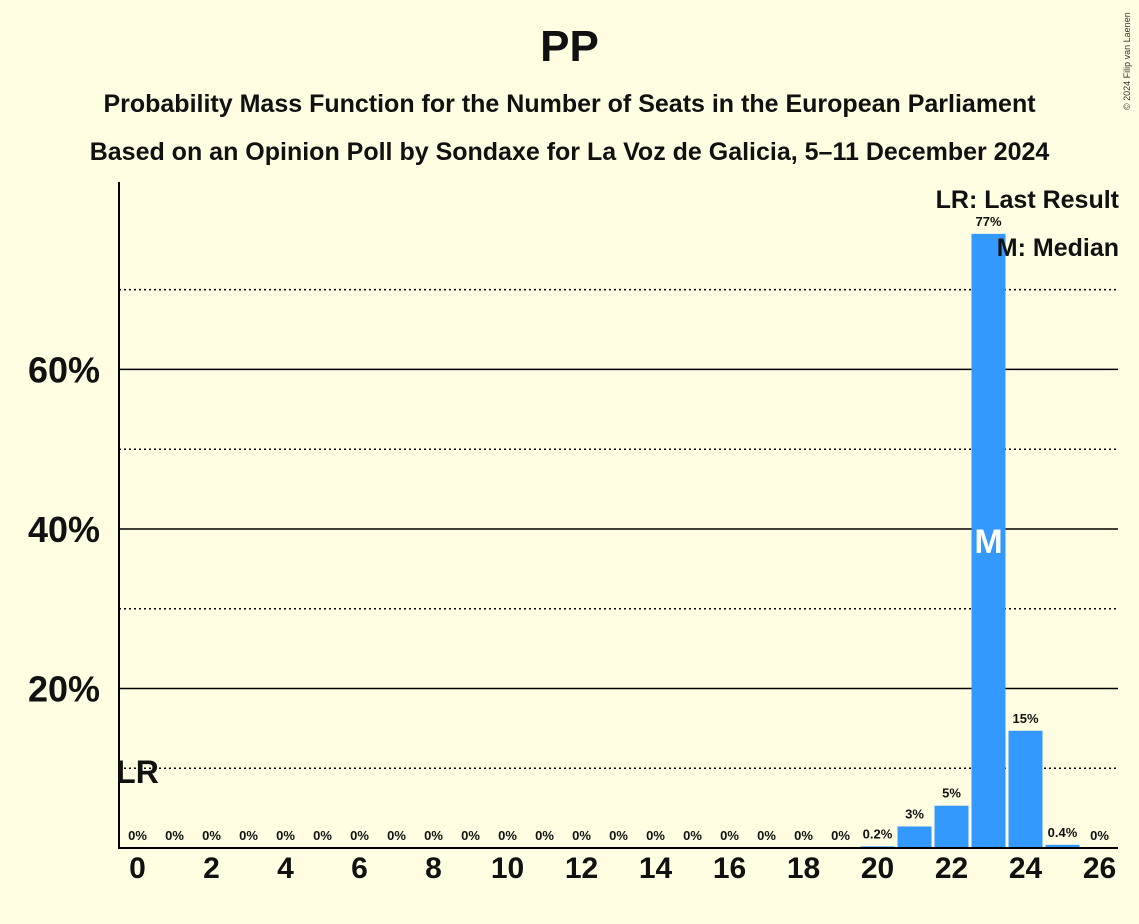 This screenshot has height=924, width=1139. What do you see at coordinates (1025, 718) in the screenshot?
I see `bar-label-seat-24: 15%` at bounding box center [1025, 718].